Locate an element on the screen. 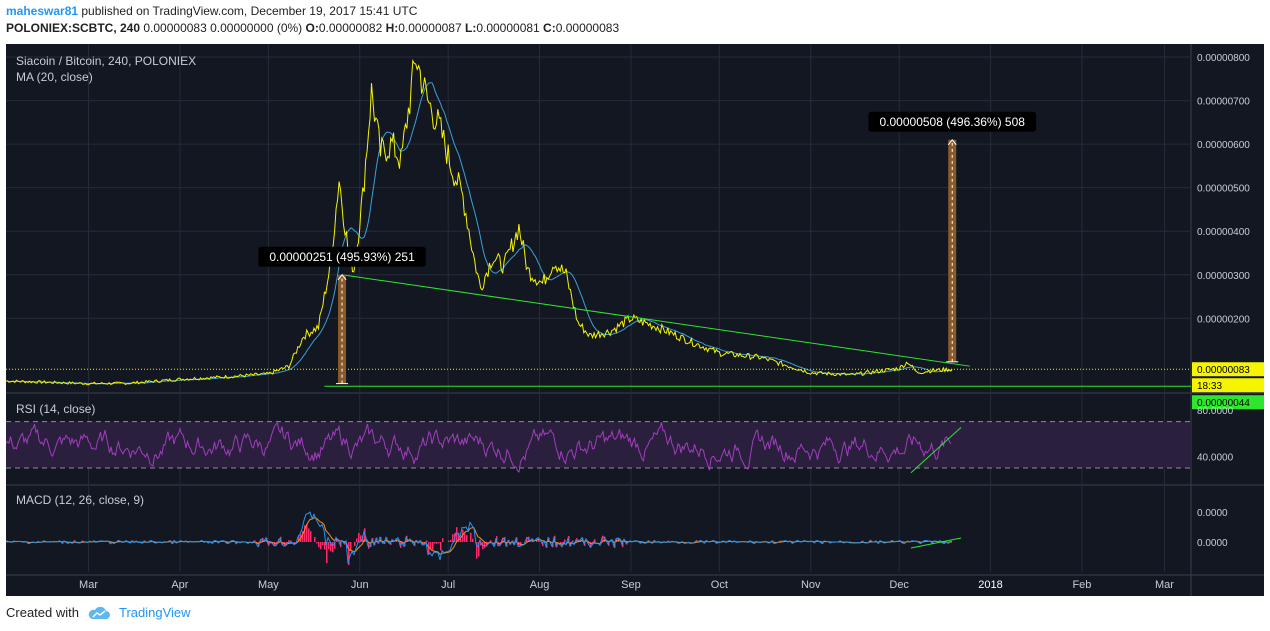 The image size is (1270, 631). price-badge-box is located at coordinates (1228, 369).